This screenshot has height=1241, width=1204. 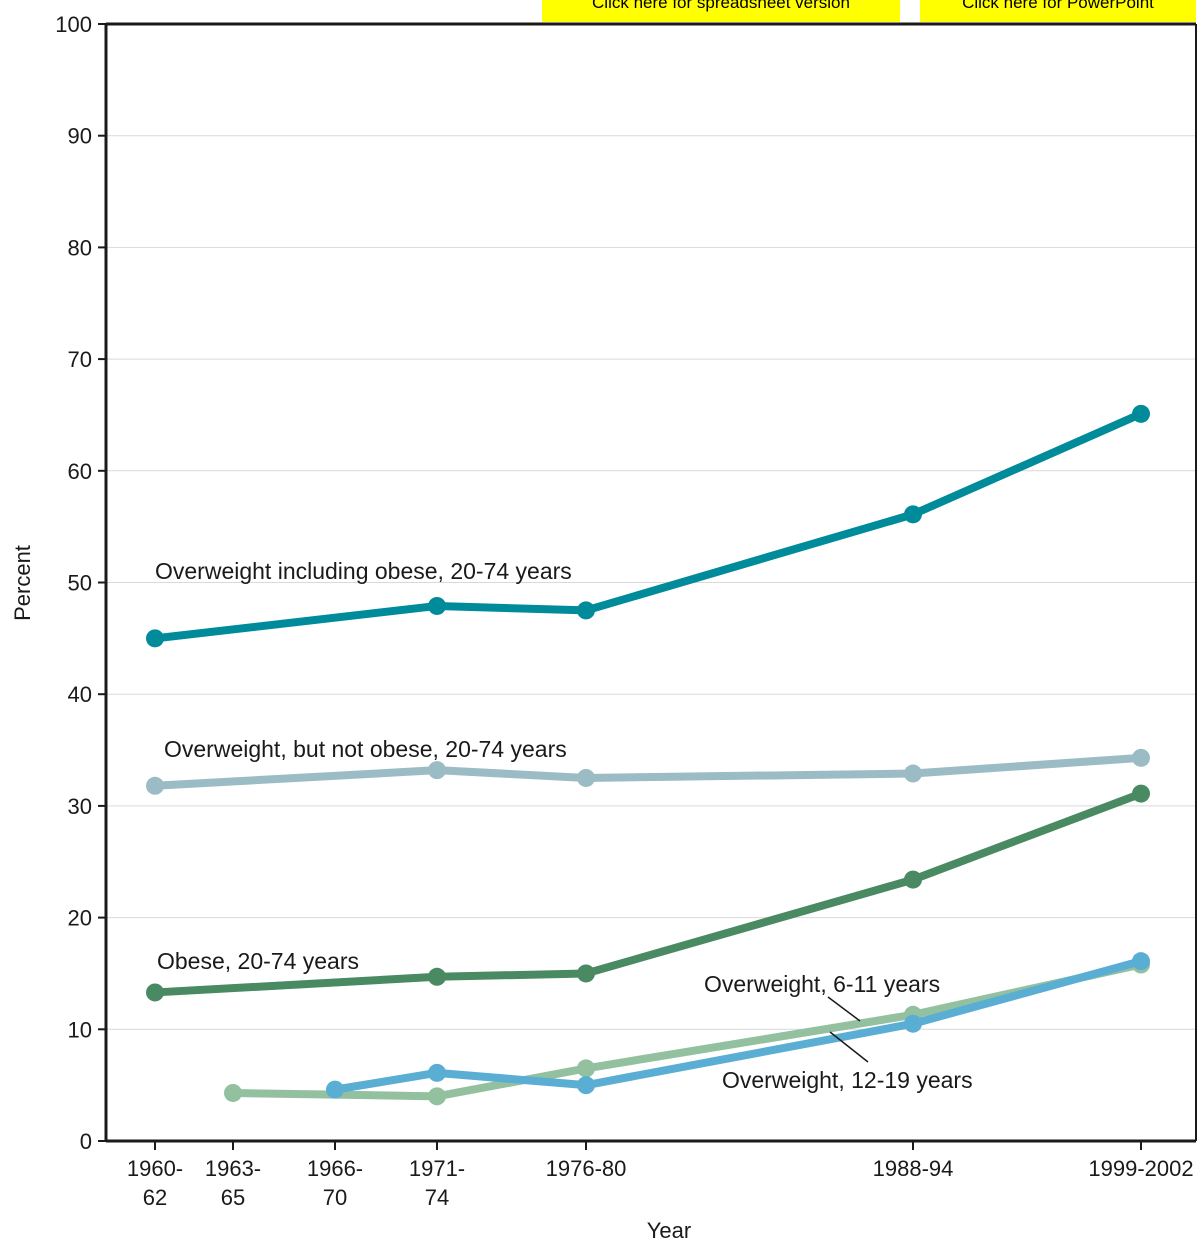 What do you see at coordinates (155, 1197) in the screenshot?
I see `x-tick-label: 62` at bounding box center [155, 1197].